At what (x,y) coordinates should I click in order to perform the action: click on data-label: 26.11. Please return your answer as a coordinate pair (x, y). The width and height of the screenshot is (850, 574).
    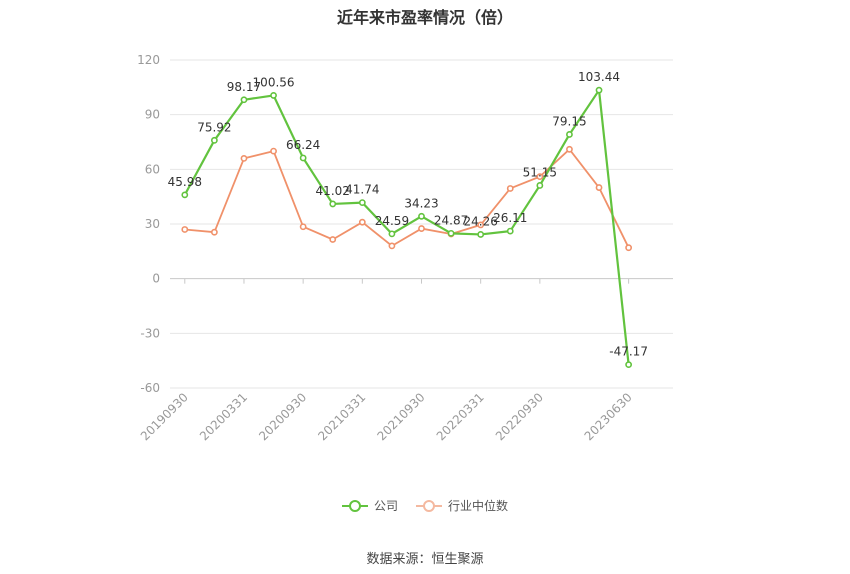
    Looking at the image, I should click on (510, 218).